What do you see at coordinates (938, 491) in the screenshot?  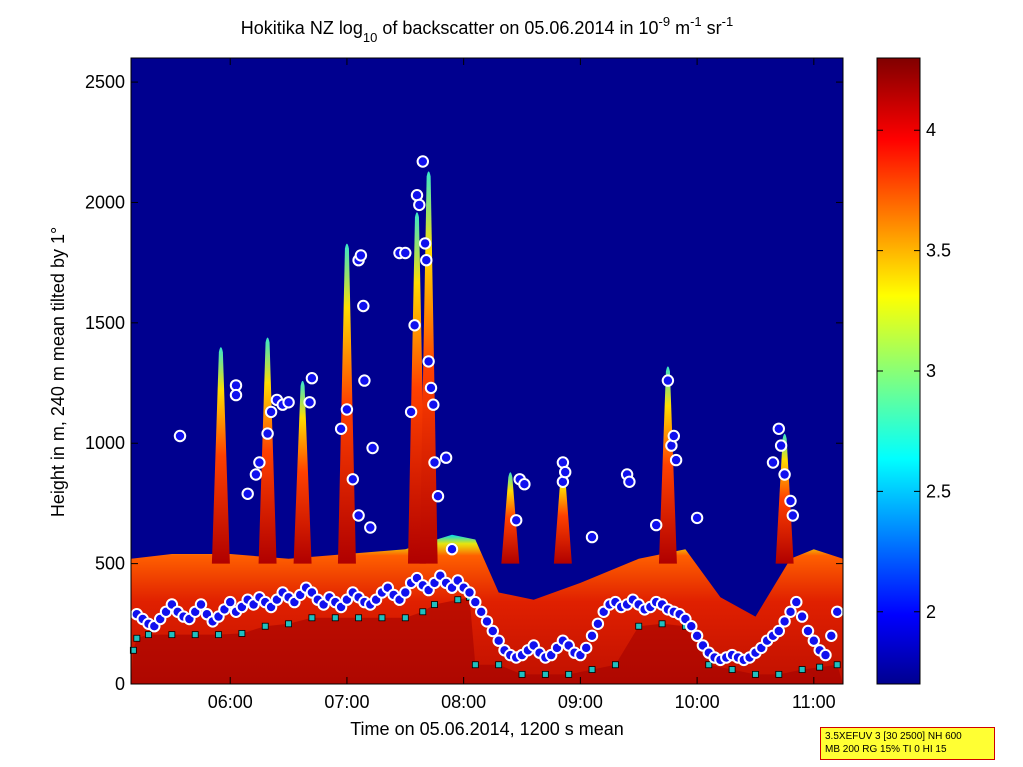 I see `colorbar-tick-label: 2.5` at bounding box center [938, 491].